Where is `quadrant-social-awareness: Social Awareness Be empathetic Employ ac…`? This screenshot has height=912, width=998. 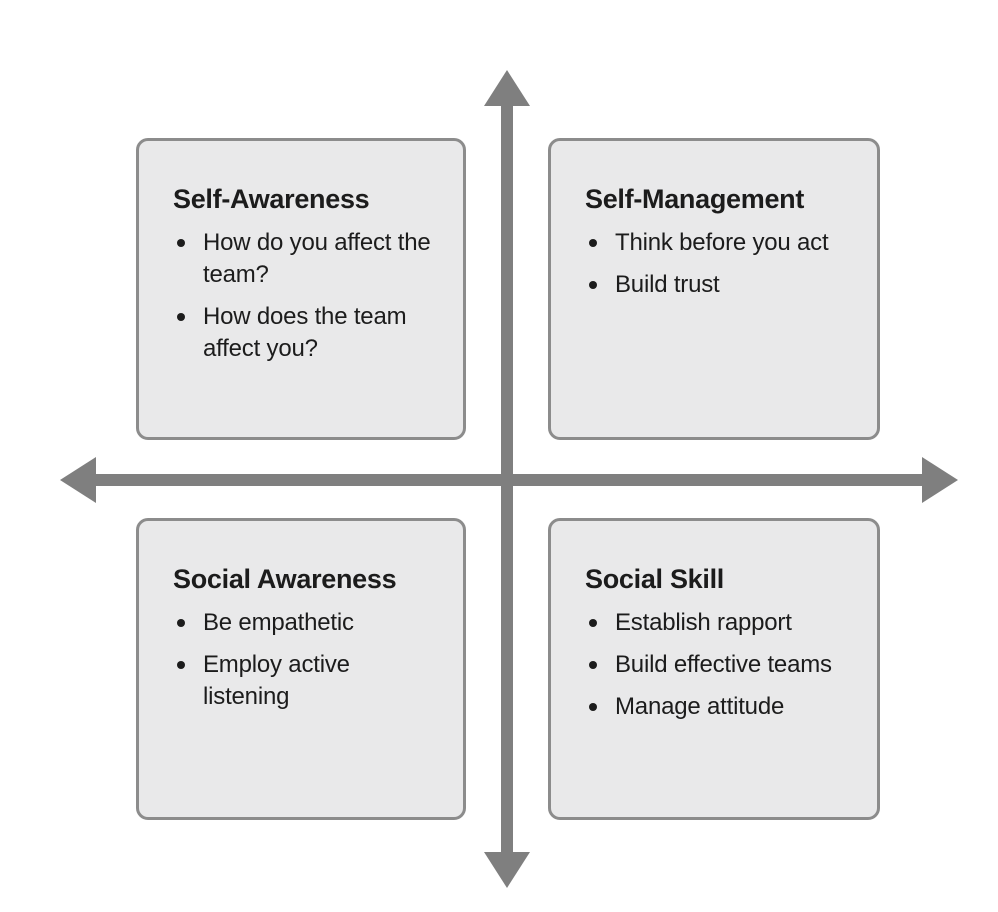
quadrant-social-awareness: Social Awareness Be empathetic Employ ac… is located at coordinates (301, 669).